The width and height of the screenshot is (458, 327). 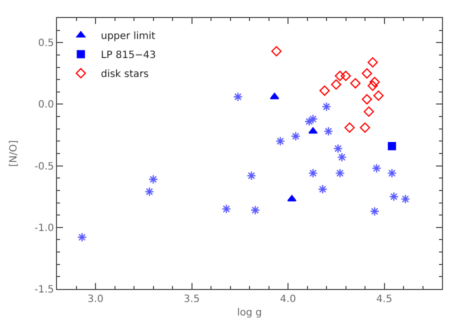 What do you see at coordinates (384, 299) in the screenshot?
I see `x-tick-label: 4.5` at bounding box center [384, 299].